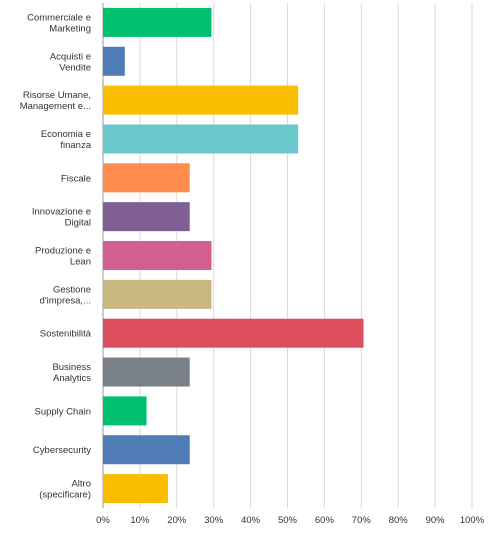  I want to click on category-label-line: Produzione e, so click(63, 251).